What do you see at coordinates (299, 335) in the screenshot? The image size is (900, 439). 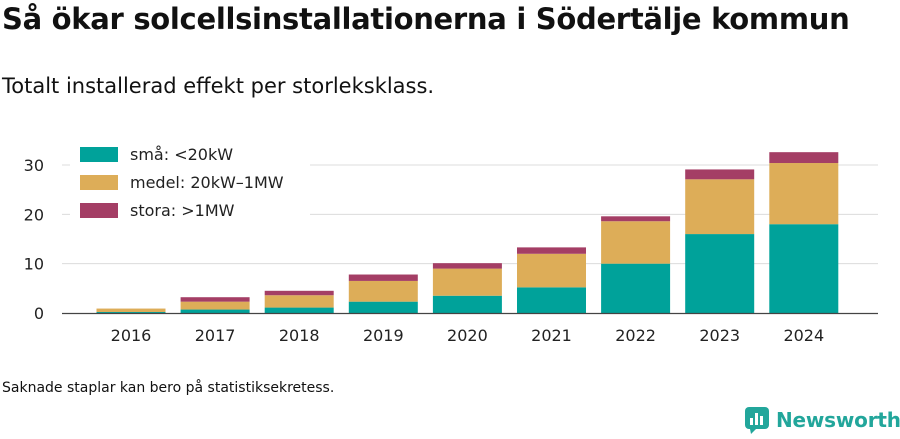 I see `x-tick-label: 2018` at bounding box center [299, 335].